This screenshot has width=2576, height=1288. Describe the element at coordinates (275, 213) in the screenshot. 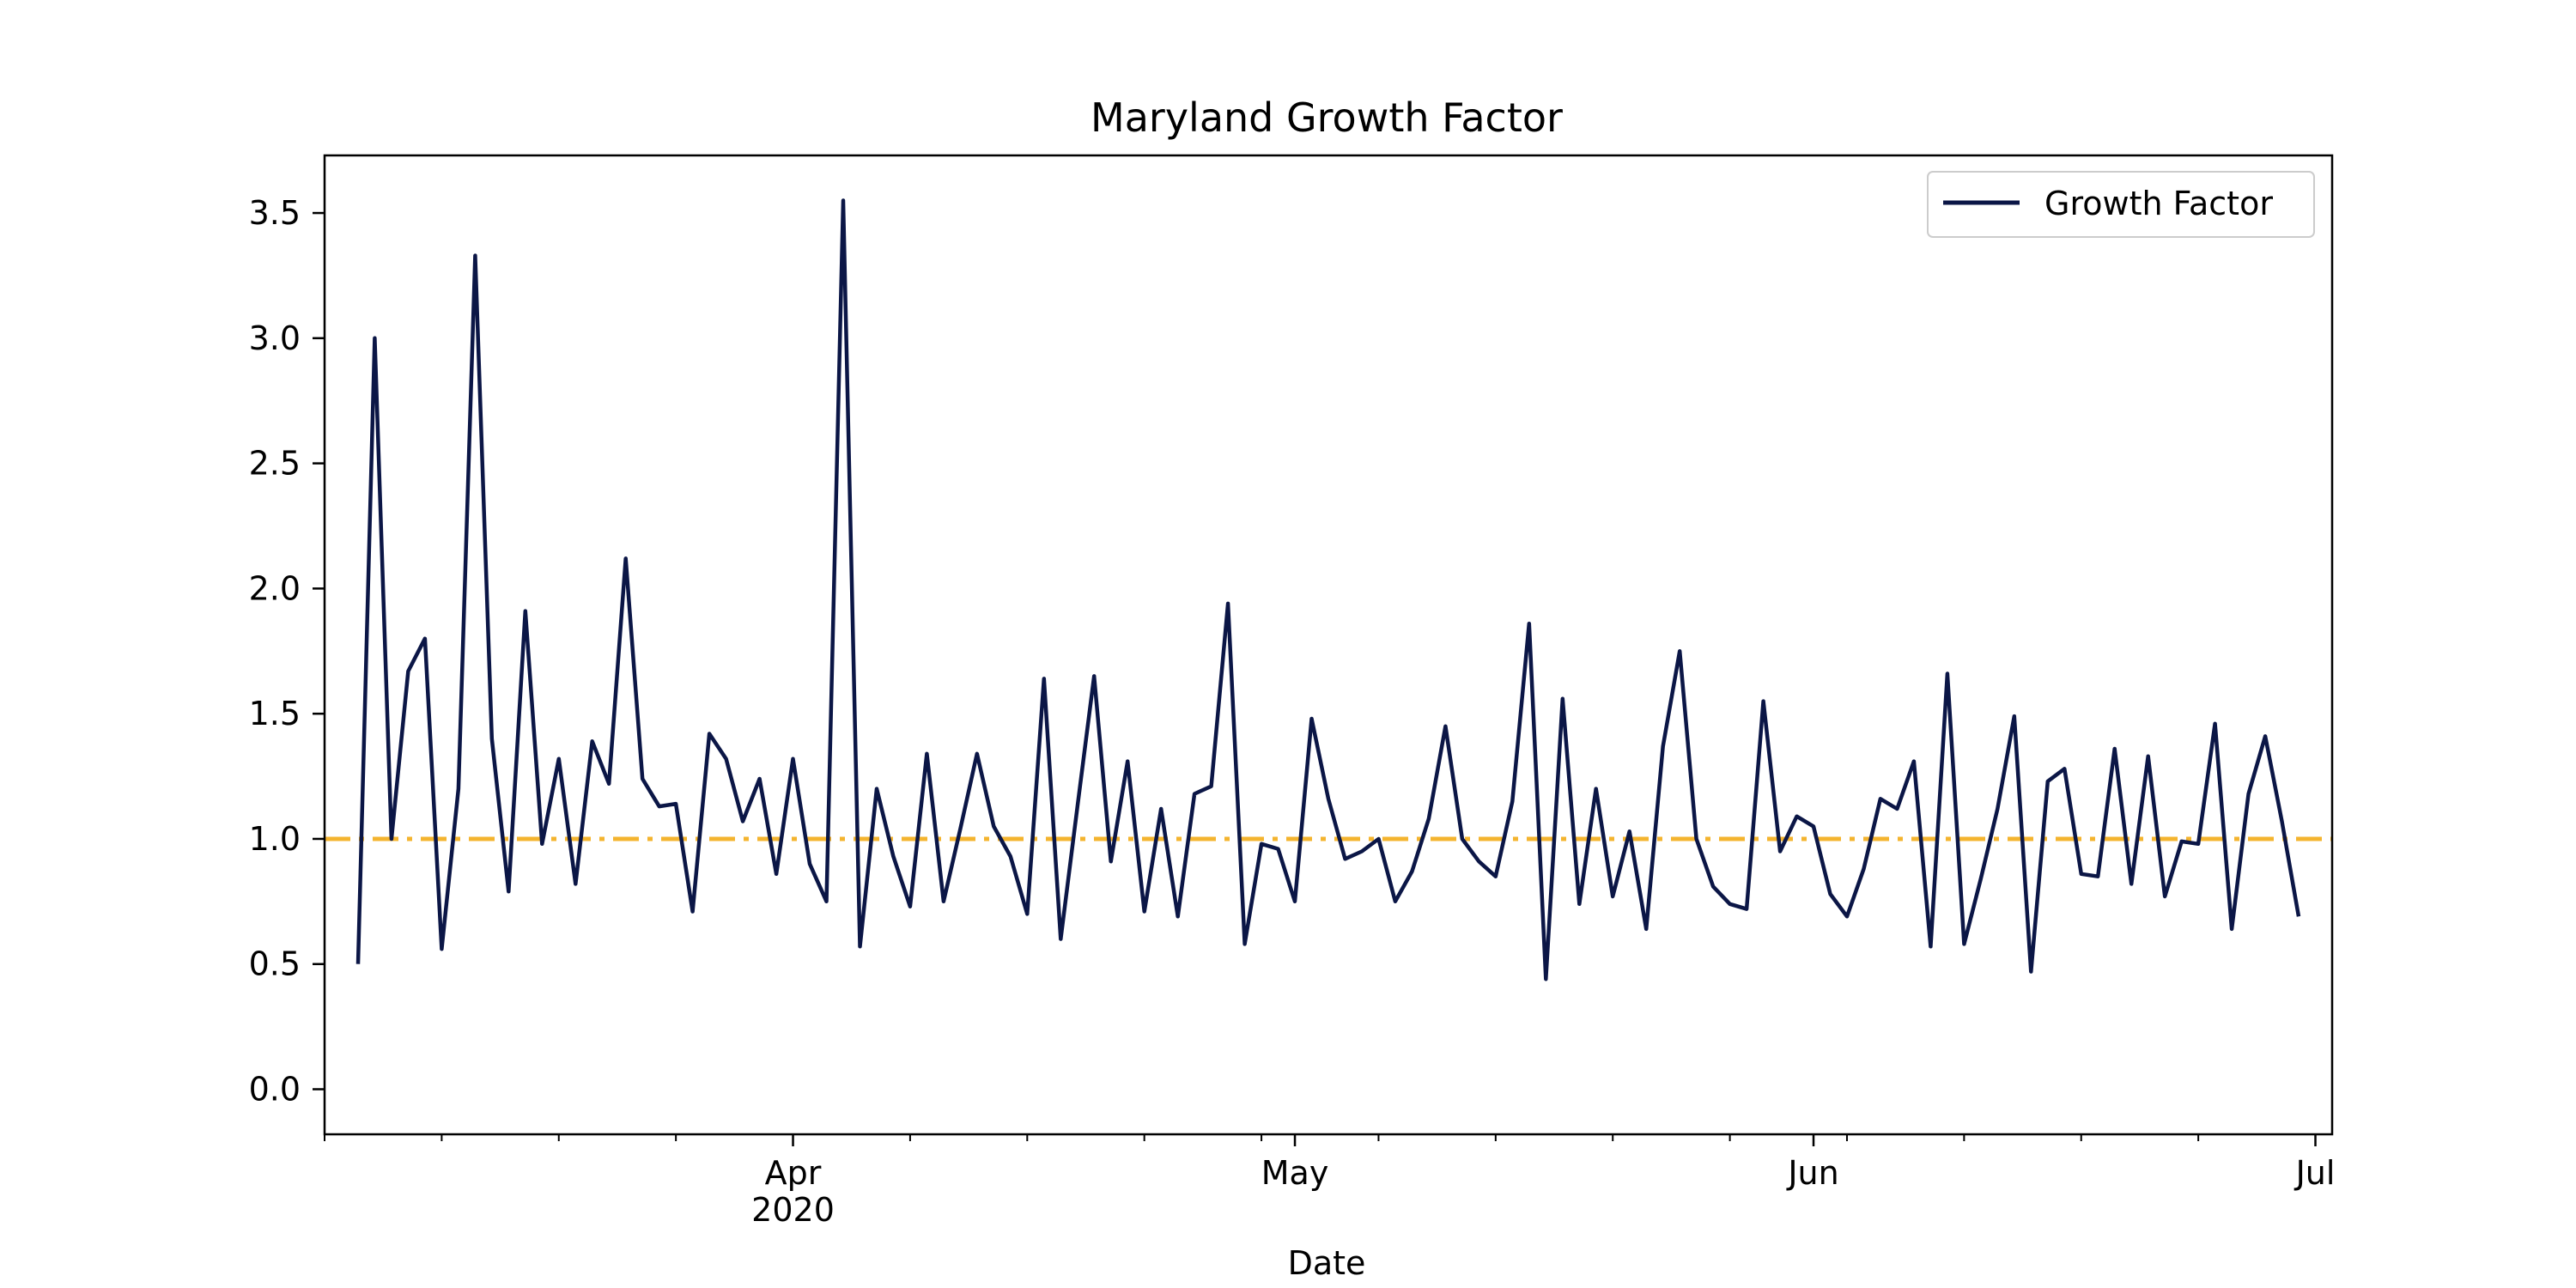

I see `y-tick-label: 3.5` at that location.